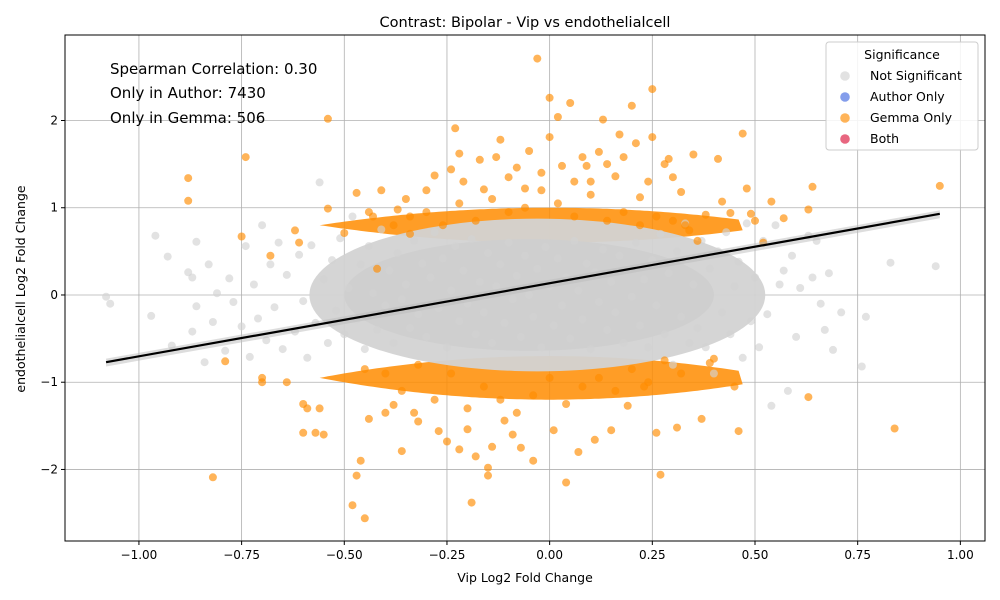 The image size is (1000, 600). Describe the element at coordinates (187, 118) in the screenshot. I see `annotation-gemma-only: Only in Gemma: 506` at that location.